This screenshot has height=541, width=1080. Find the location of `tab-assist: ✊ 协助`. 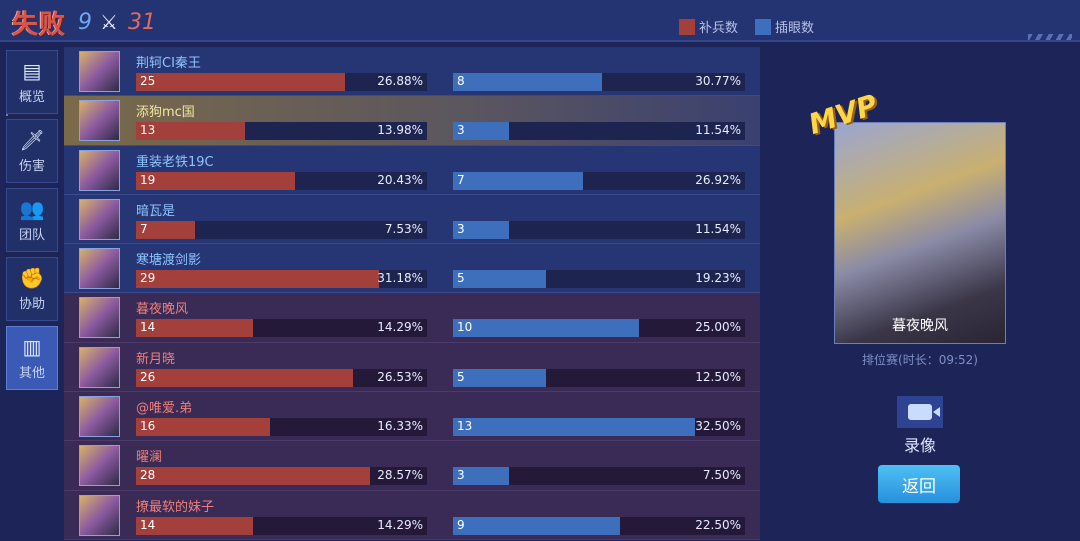

tab-assist: ✊ 协助 is located at coordinates (32, 289).